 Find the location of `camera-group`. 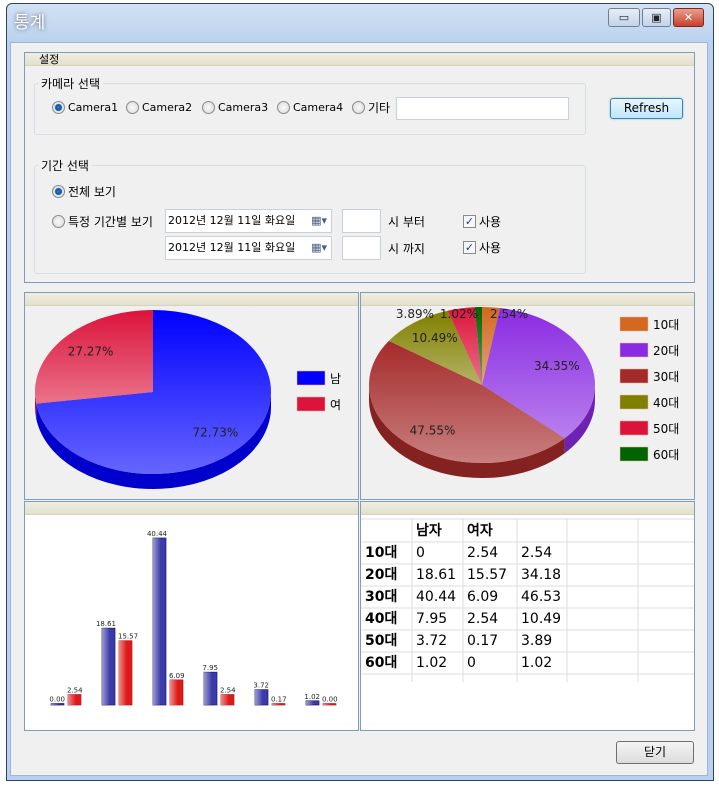

camera-group is located at coordinates (310, 109).